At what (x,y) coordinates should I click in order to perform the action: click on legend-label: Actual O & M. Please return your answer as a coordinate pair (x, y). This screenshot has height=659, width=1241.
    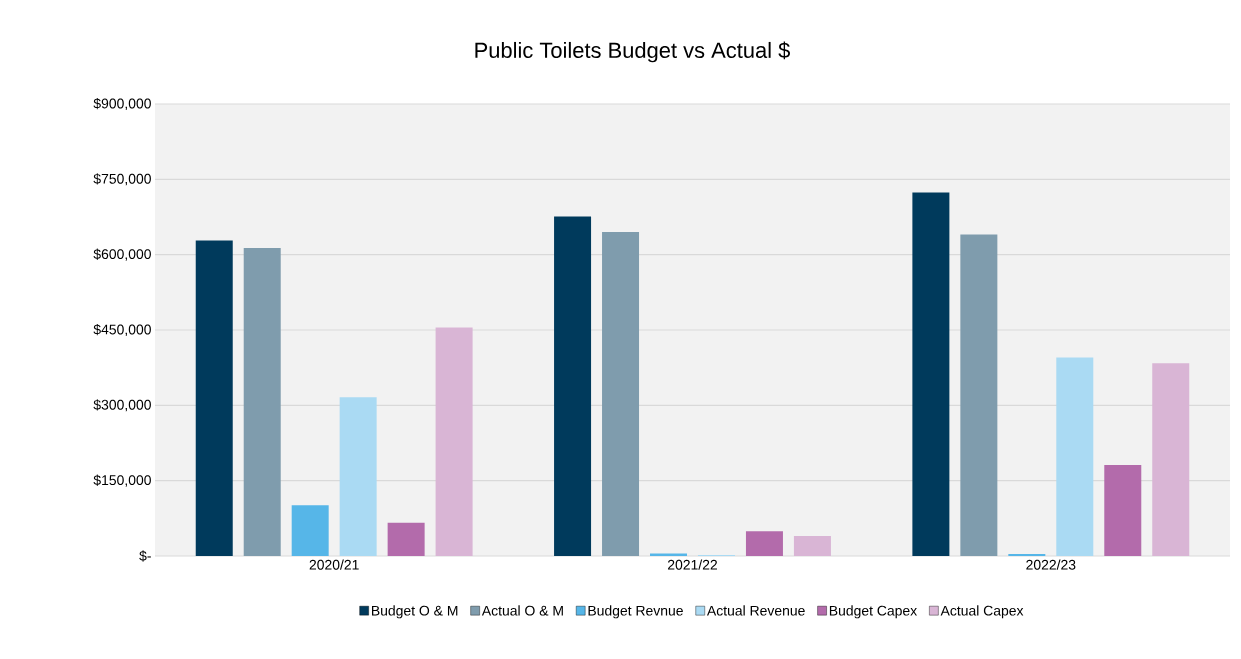
    Looking at the image, I should click on (522, 610).